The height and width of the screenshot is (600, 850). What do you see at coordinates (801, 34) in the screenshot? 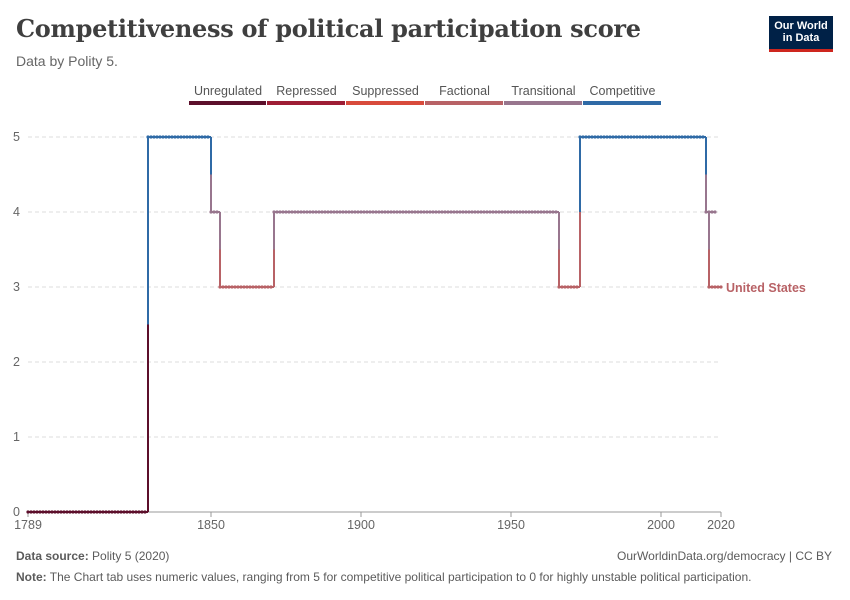
I see `owid-logo: Our World in Data` at bounding box center [801, 34].